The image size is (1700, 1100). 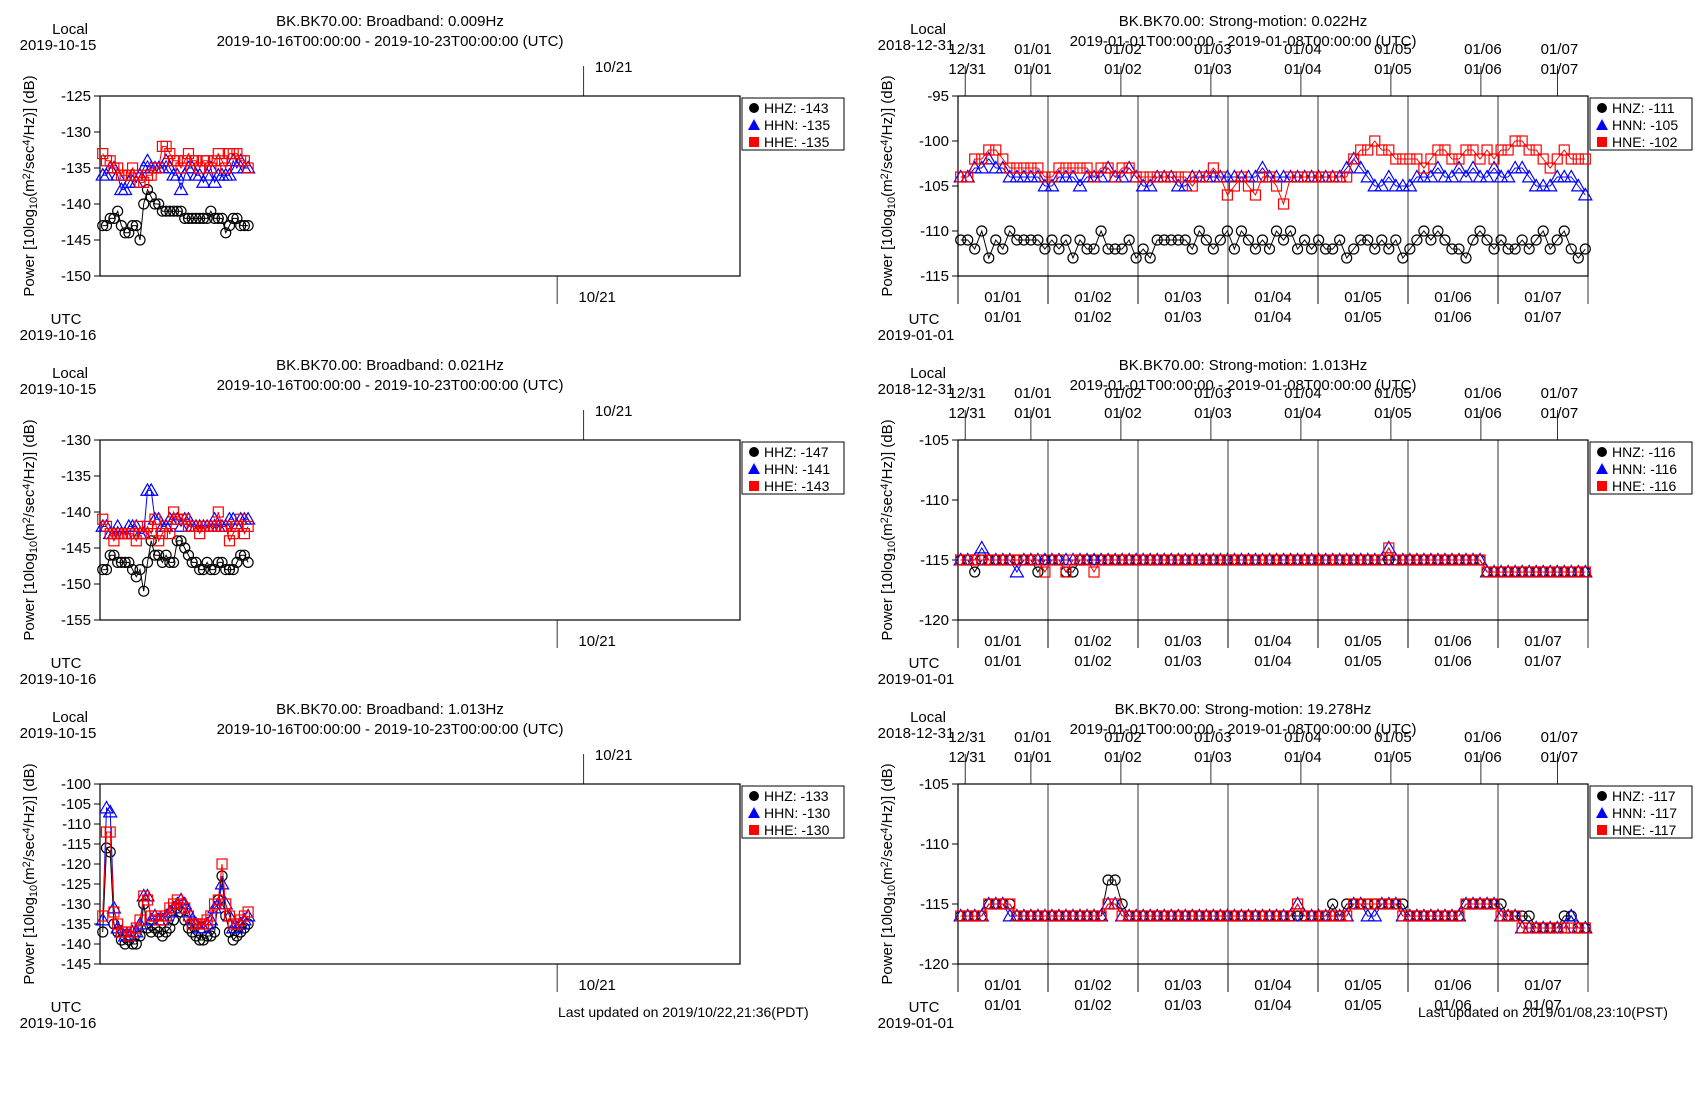 I want to click on local-tick-label: 01/07, so click(x=1560, y=737).